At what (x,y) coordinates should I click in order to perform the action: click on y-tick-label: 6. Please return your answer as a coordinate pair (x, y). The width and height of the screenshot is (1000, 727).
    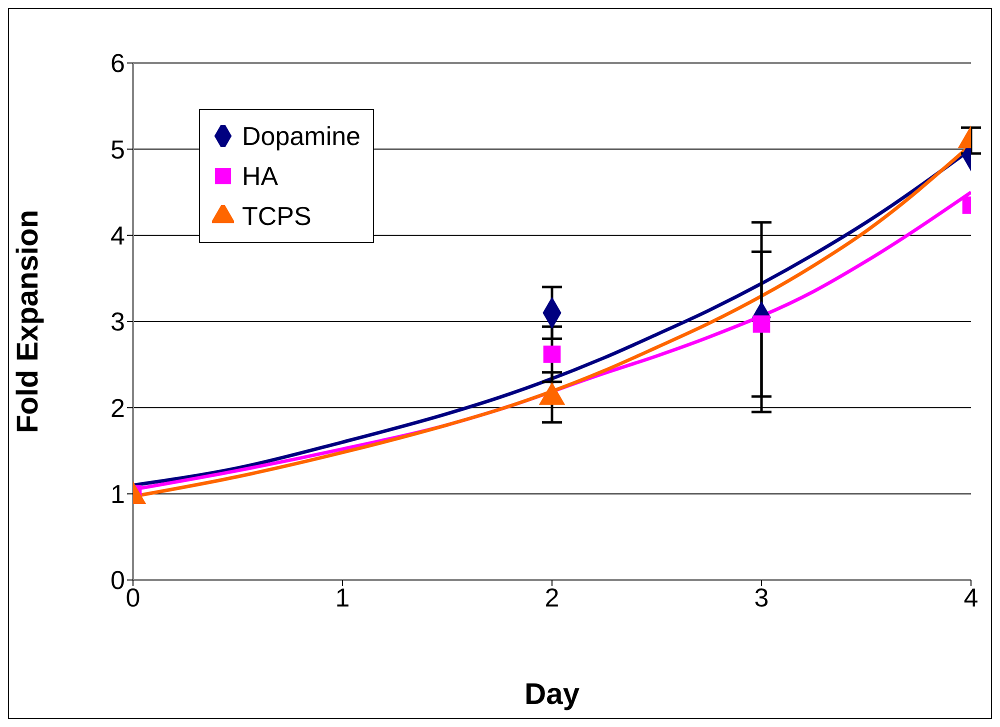
    Looking at the image, I should click on (117, 63).